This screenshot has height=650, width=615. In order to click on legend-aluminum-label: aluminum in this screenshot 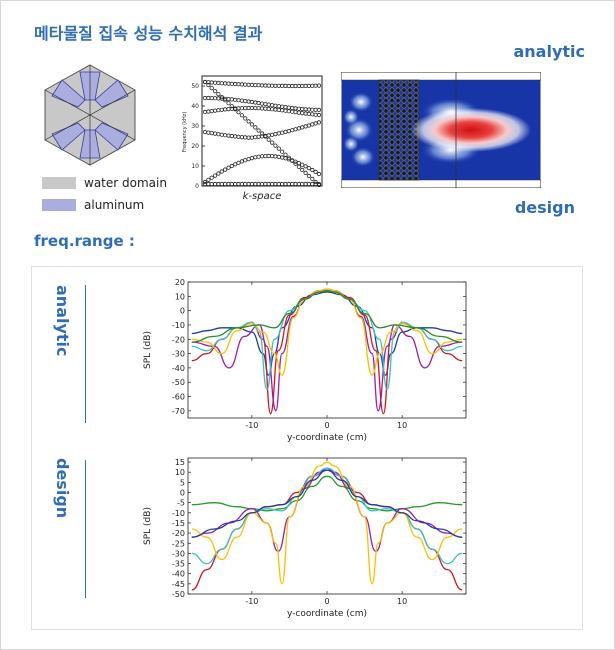, I will do `click(114, 205)`.